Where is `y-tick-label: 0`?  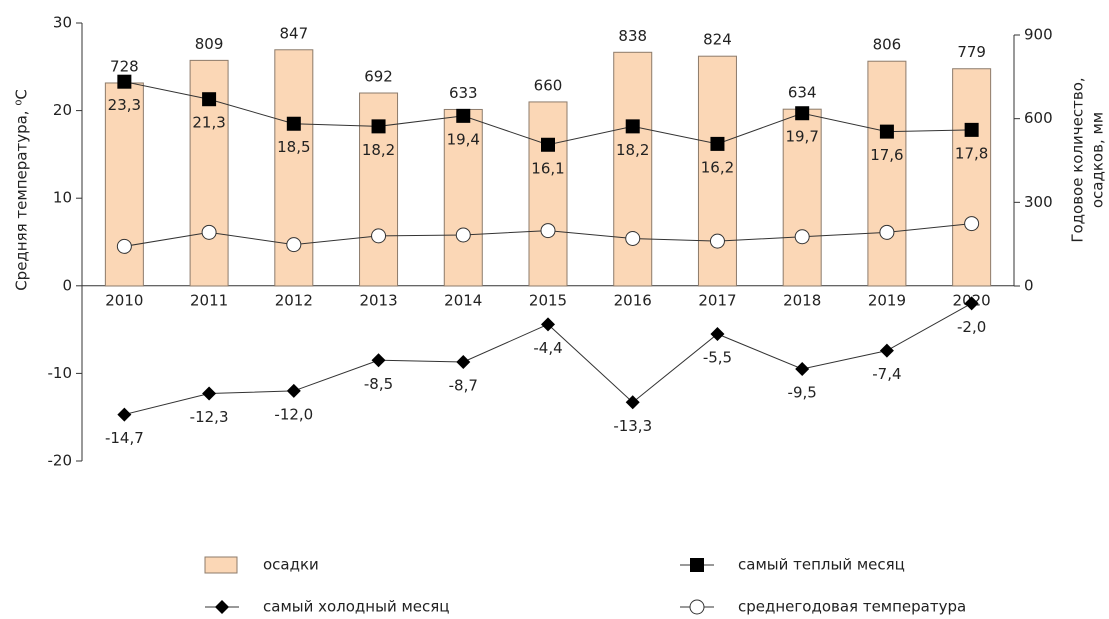
y-tick-label: 0 is located at coordinates (67, 285).